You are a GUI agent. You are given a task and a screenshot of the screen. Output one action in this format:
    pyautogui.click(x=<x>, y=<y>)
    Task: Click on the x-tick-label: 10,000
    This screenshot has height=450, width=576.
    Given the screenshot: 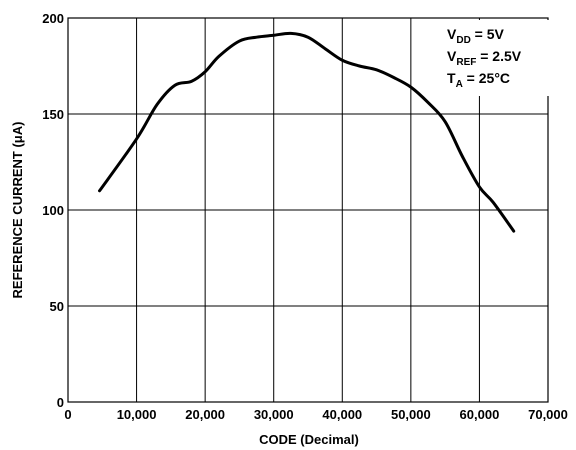 What is the action you would take?
    pyautogui.click(x=137, y=414)
    